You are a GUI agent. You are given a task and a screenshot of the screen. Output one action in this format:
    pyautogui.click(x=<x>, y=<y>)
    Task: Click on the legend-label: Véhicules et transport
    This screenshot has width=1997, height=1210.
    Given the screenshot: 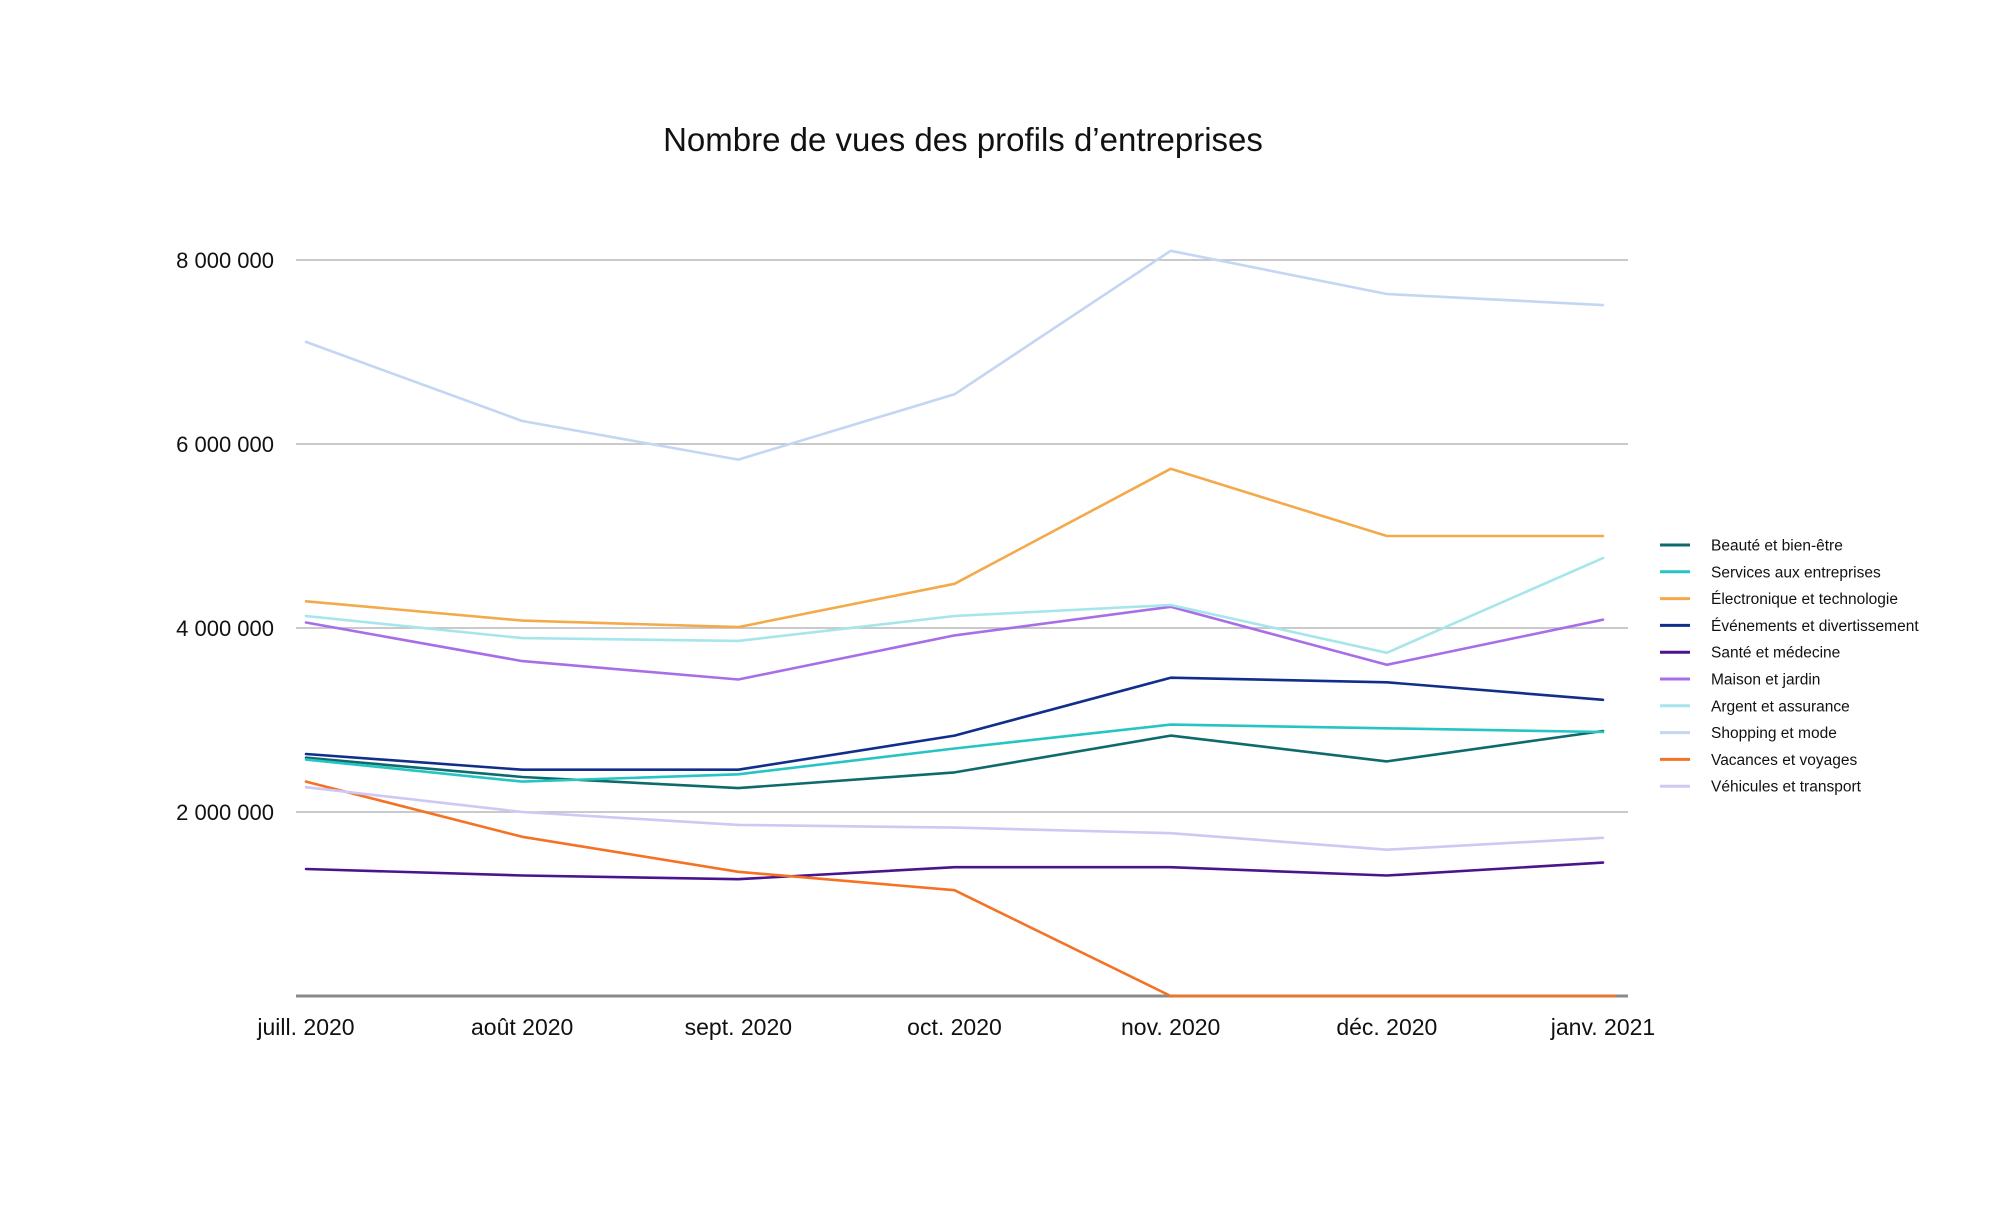 What is the action you would take?
    pyautogui.click(x=1786, y=787)
    